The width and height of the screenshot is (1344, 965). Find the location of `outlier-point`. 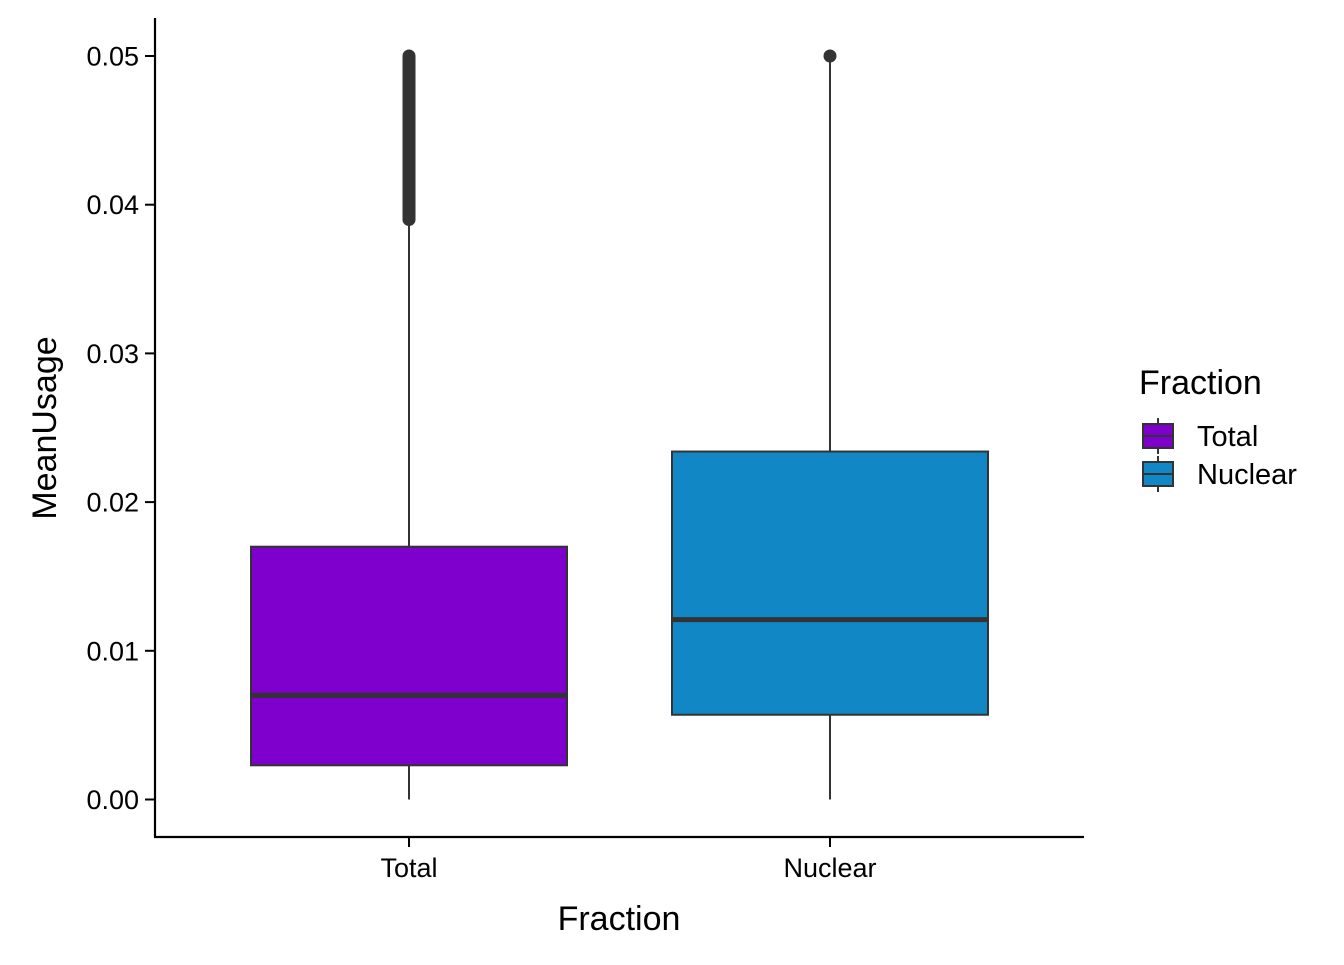

outlier-point is located at coordinates (830, 56).